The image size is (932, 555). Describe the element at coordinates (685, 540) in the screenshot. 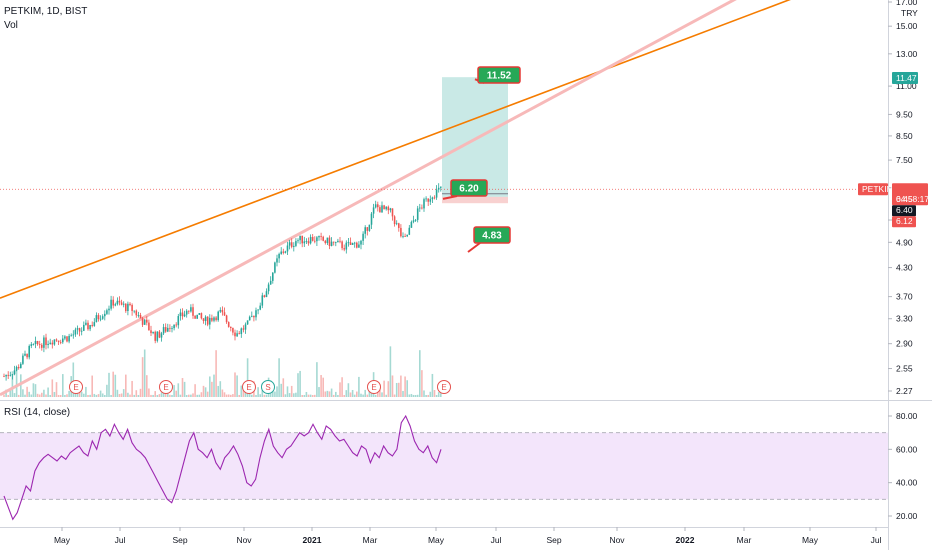

I see `time-tick-label: 2022` at that location.